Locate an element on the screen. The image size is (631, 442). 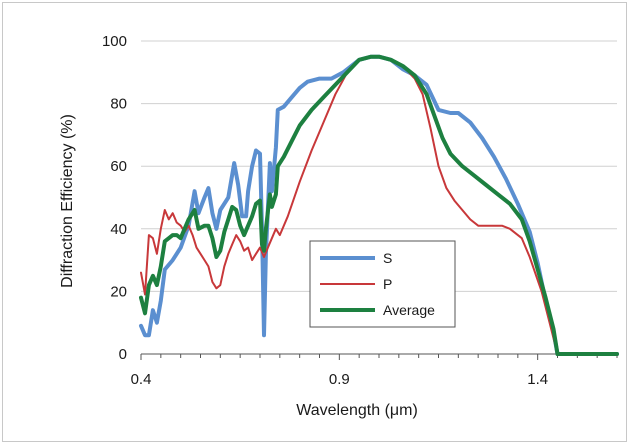
y-tick-label: 40 is located at coordinates (118, 229).